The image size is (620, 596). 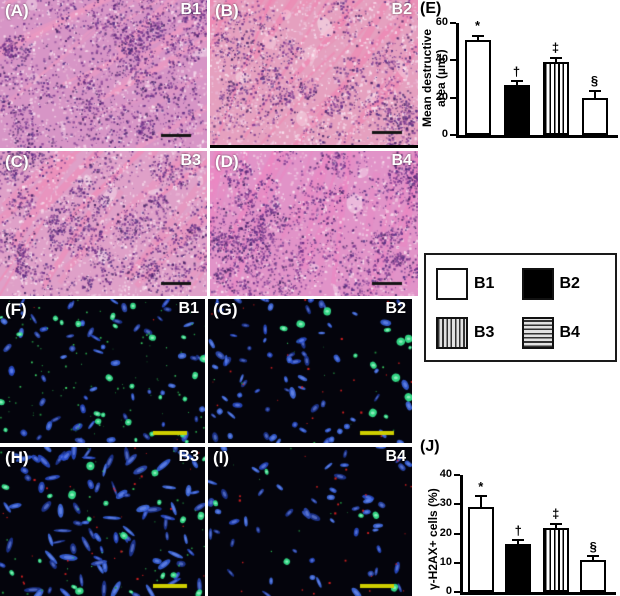 What do you see at coordinates (445, 503) in the screenshot?
I see `y-axis-tick-label: 30` at bounding box center [445, 503].